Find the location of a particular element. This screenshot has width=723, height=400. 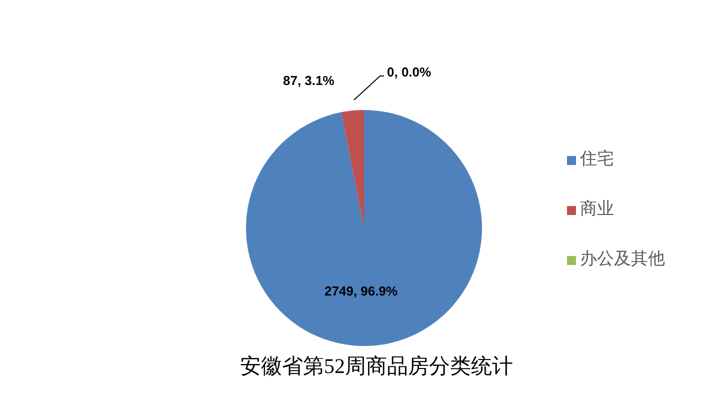

legend-label: 住宅 is located at coordinates (597, 158).